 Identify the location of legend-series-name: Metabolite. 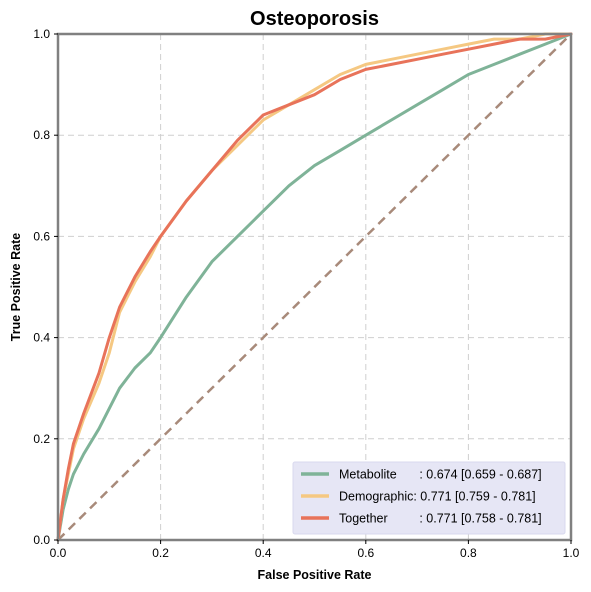
(368, 475).